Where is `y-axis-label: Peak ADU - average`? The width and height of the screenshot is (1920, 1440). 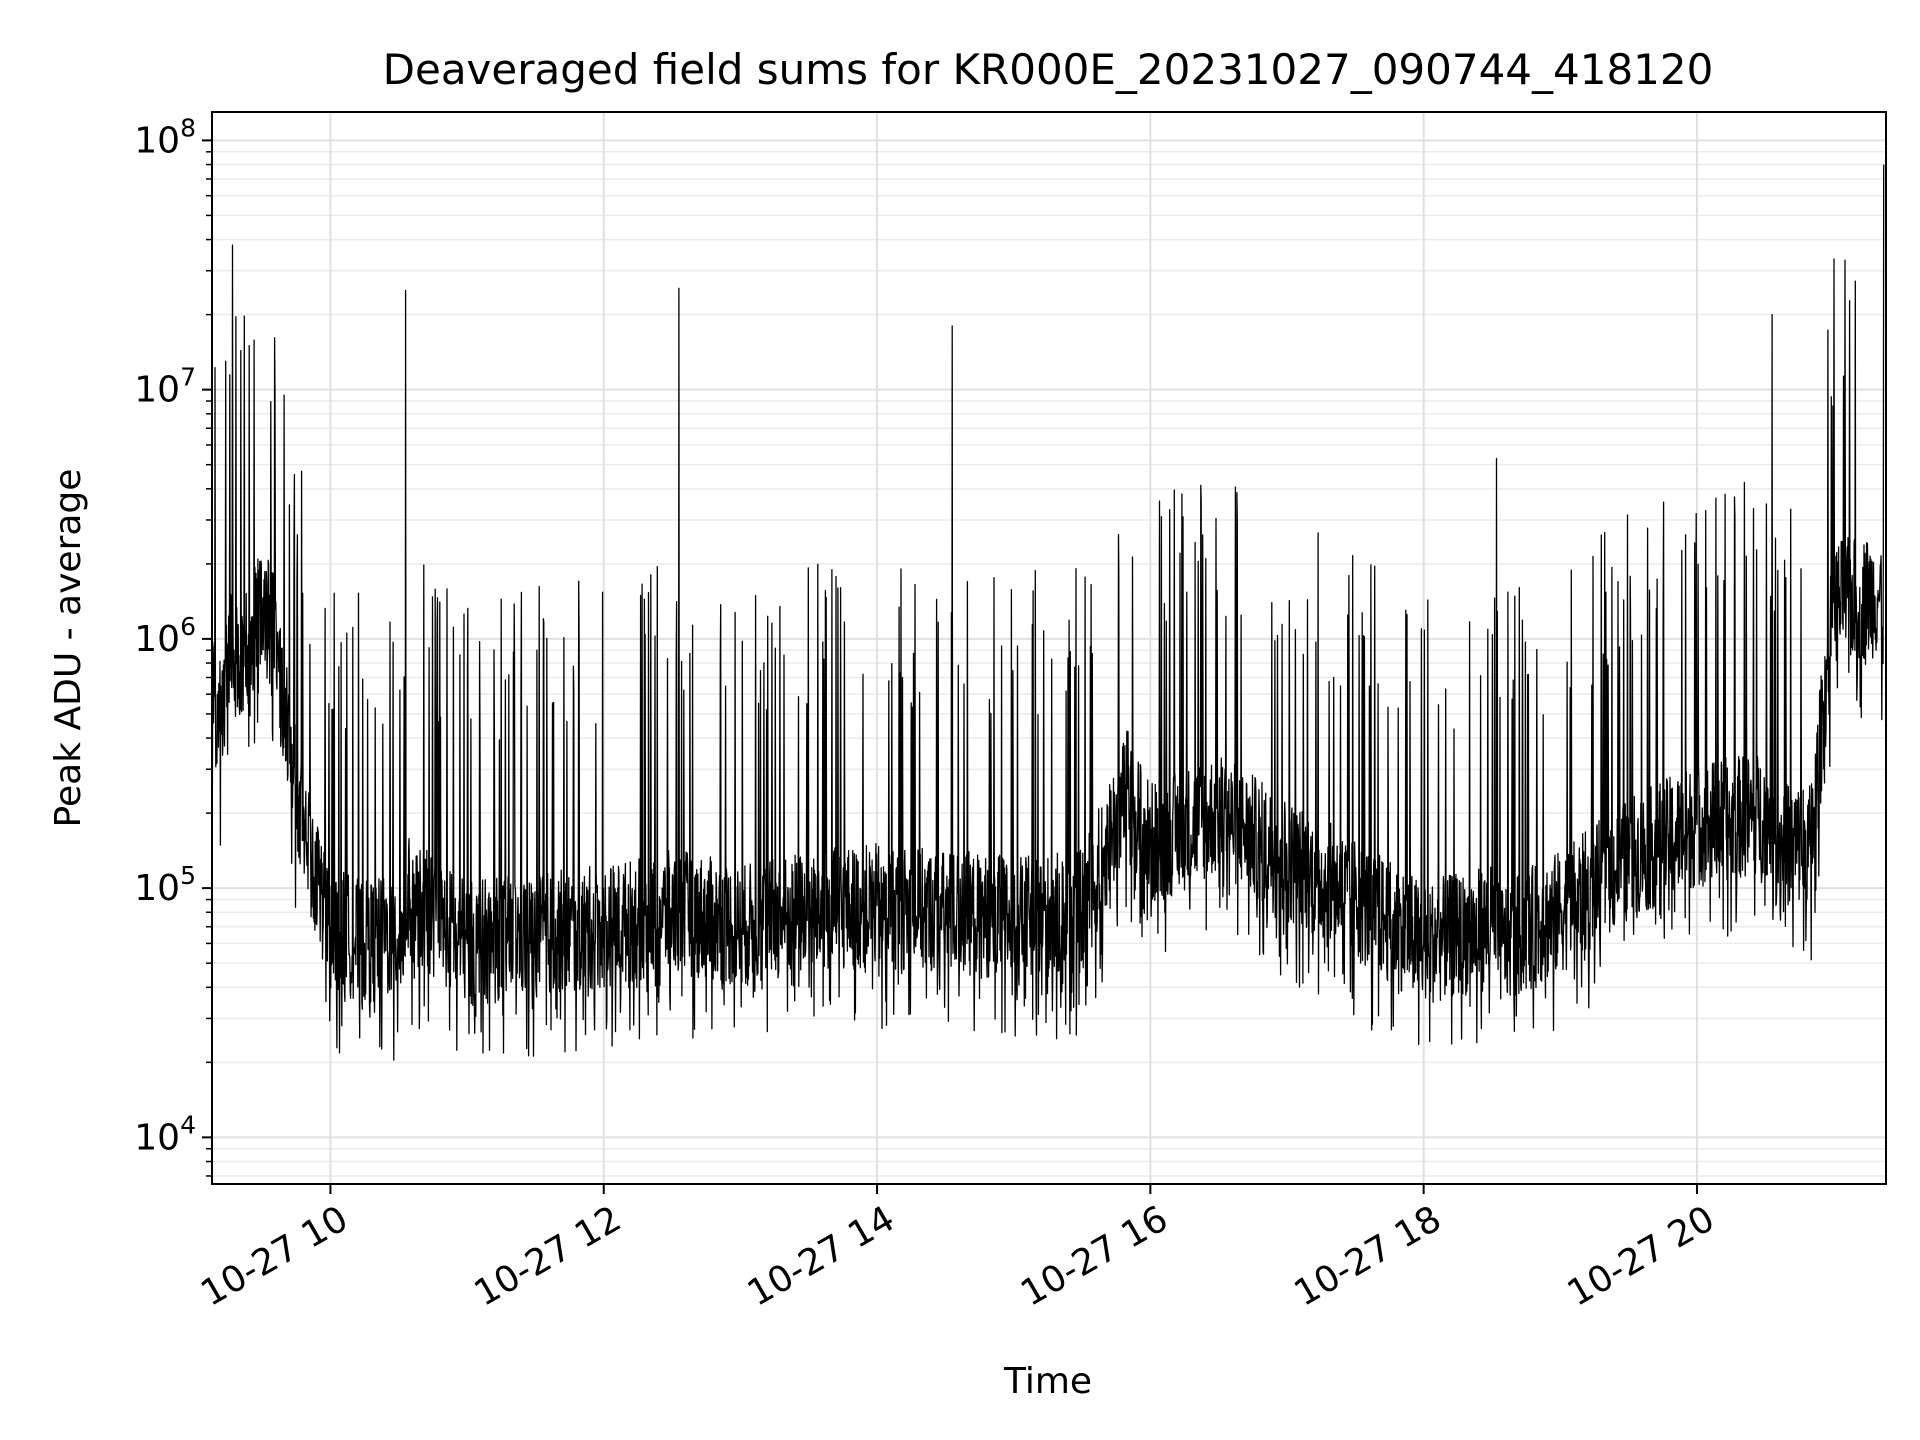 y-axis-label: Peak ADU - average is located at coordinates (68, 648).